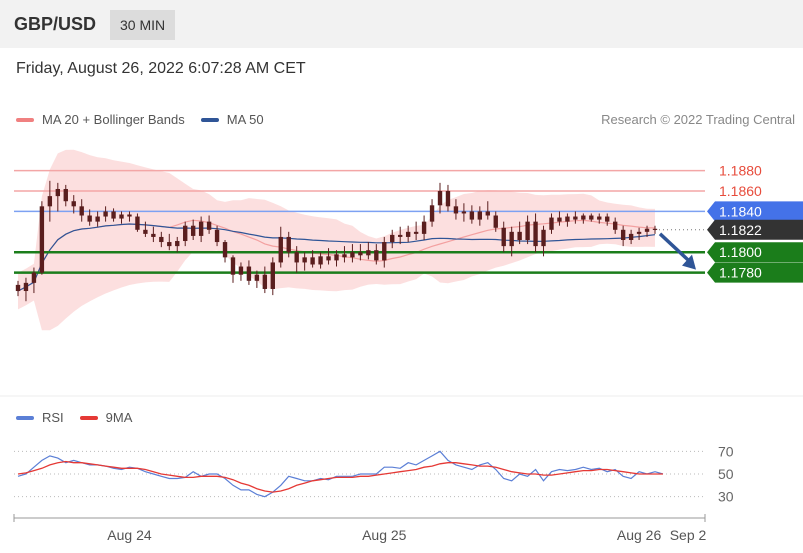  Describe the element at coordinates (740, 191) in the screenshot. I see `level-label-1.1860: 1.1860` at that location.